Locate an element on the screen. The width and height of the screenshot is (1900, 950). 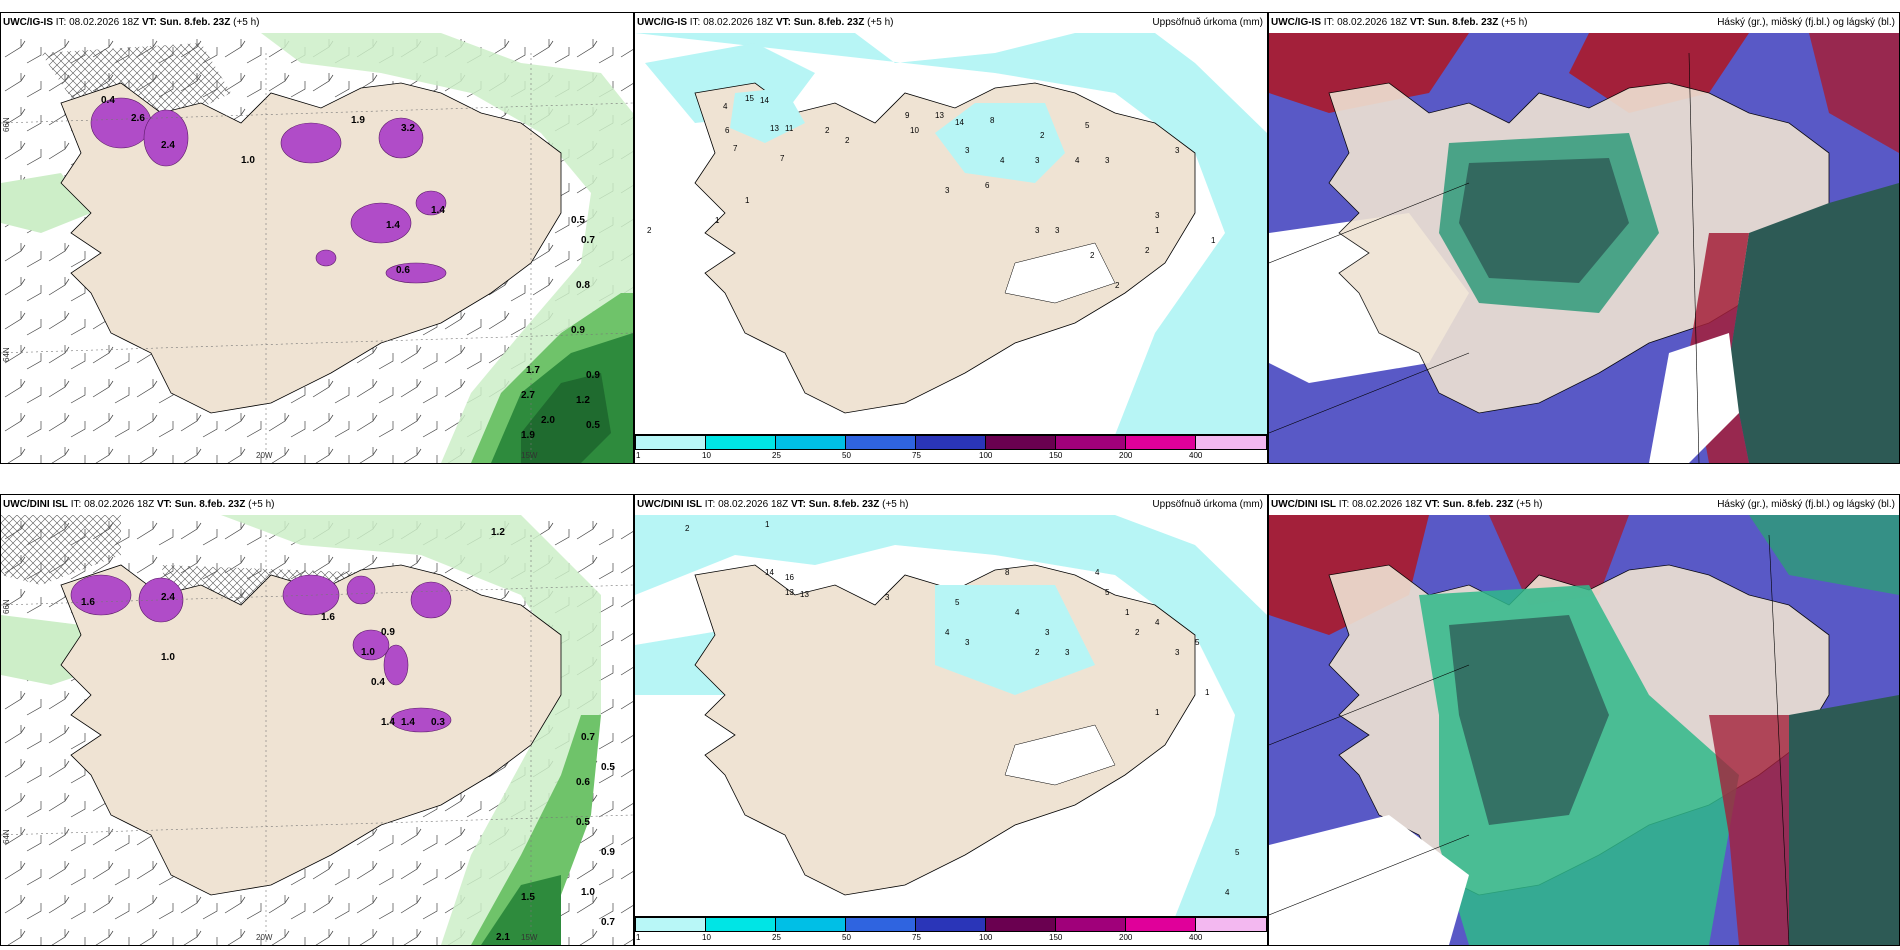
wind-value: 1.2 is located at coordinates (498, 532).